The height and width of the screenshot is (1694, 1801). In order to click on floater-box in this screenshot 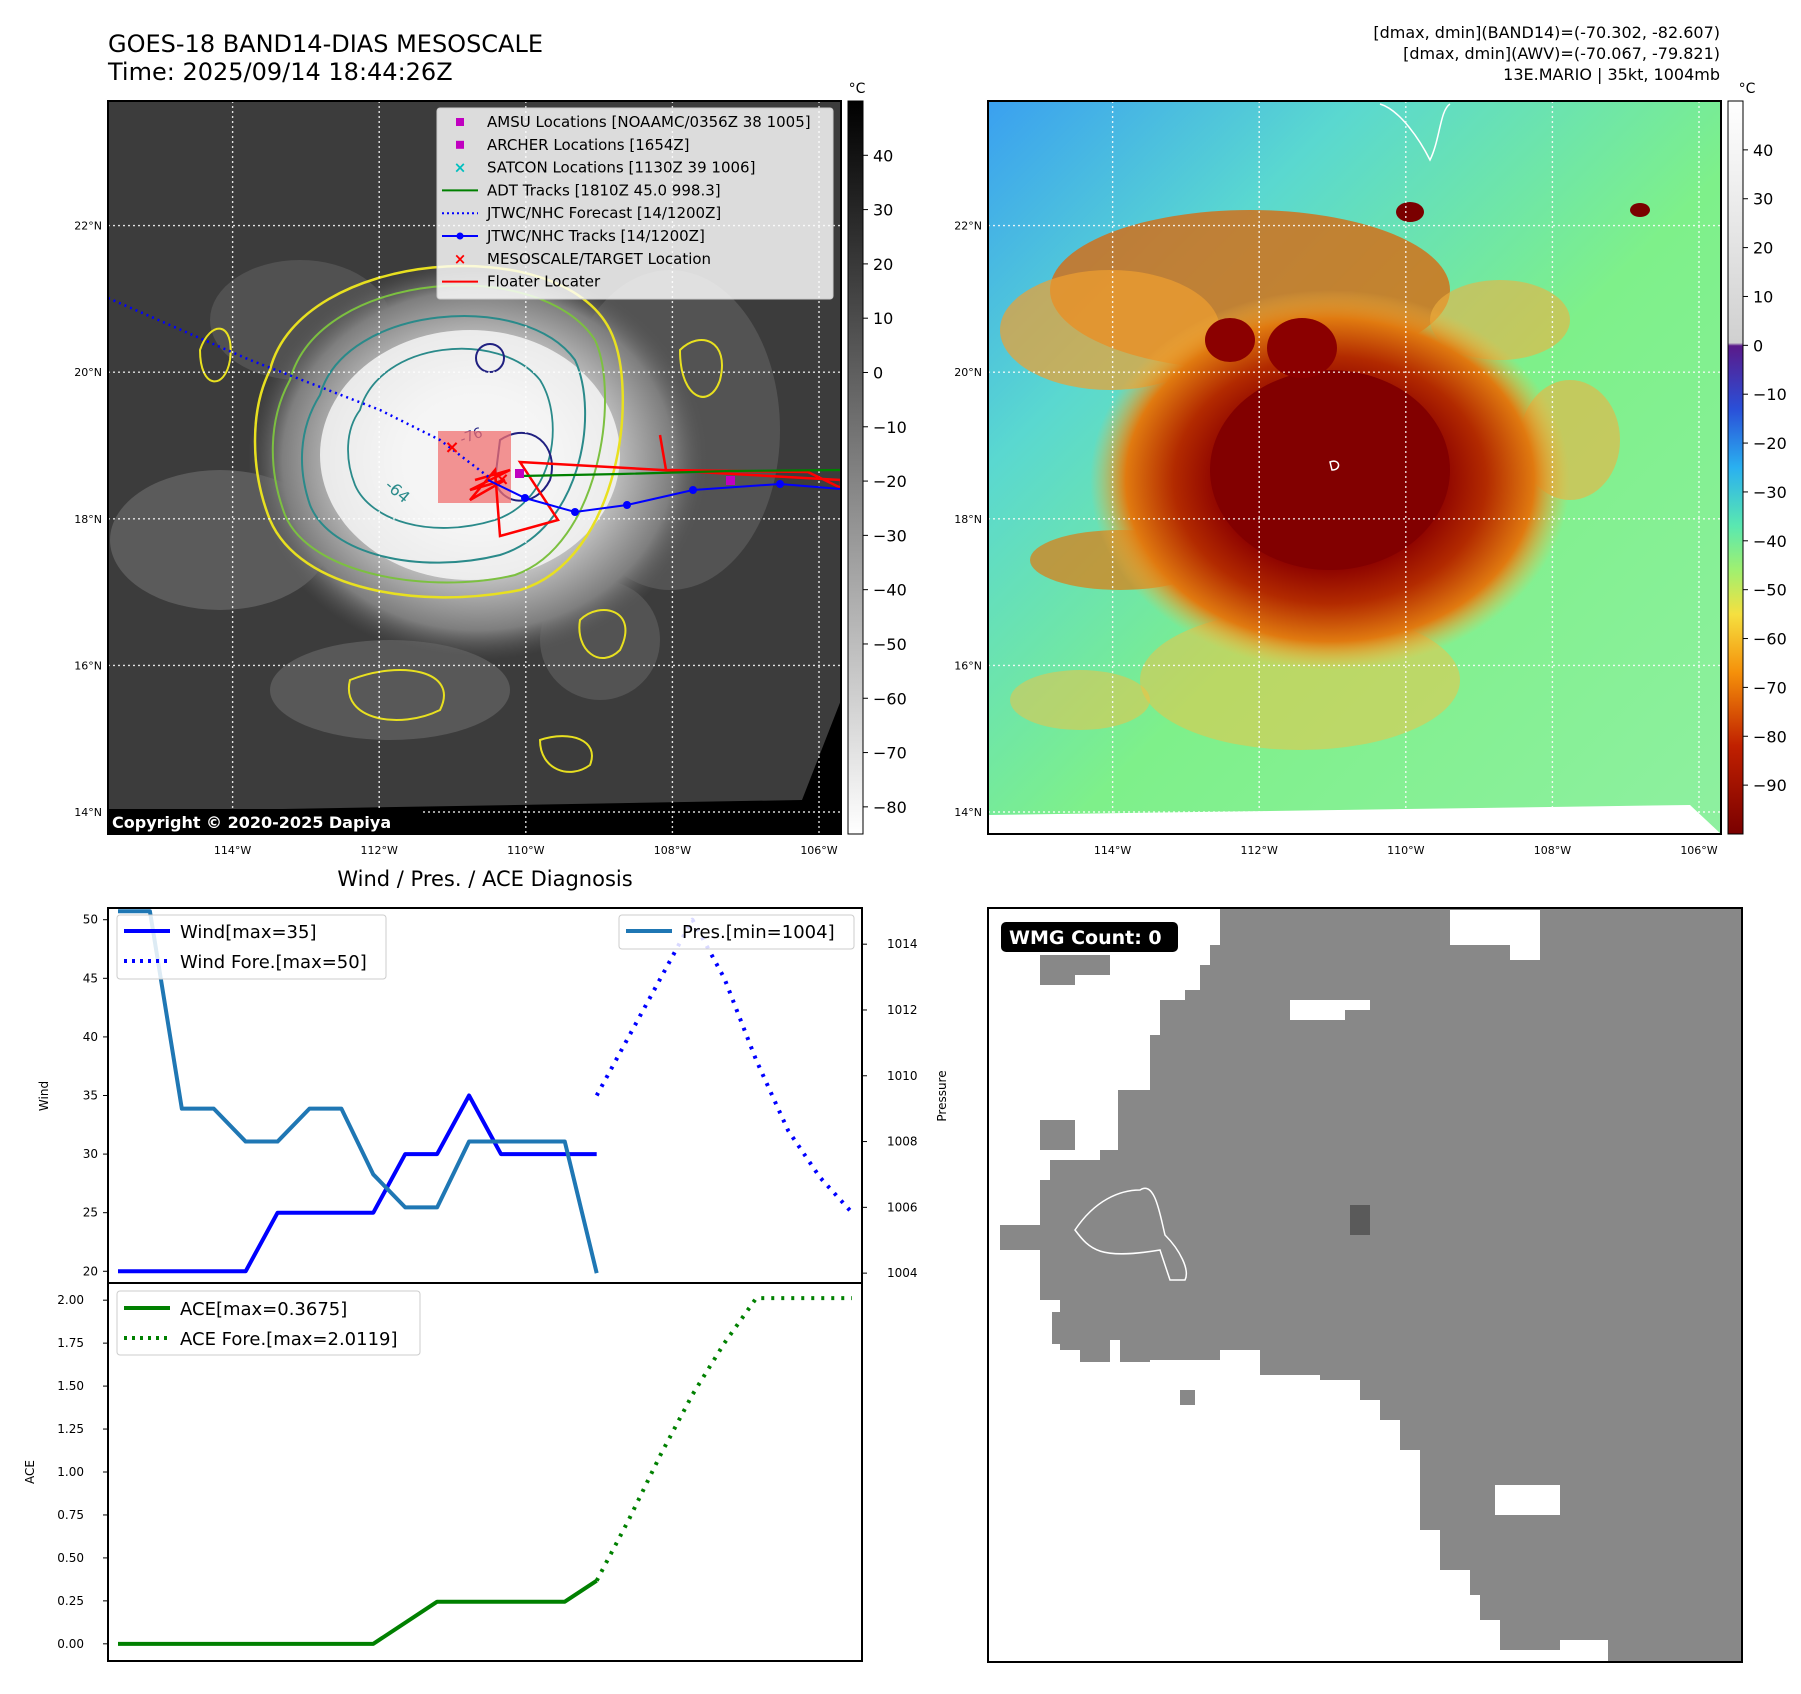, I will do `click(474, 467)`.